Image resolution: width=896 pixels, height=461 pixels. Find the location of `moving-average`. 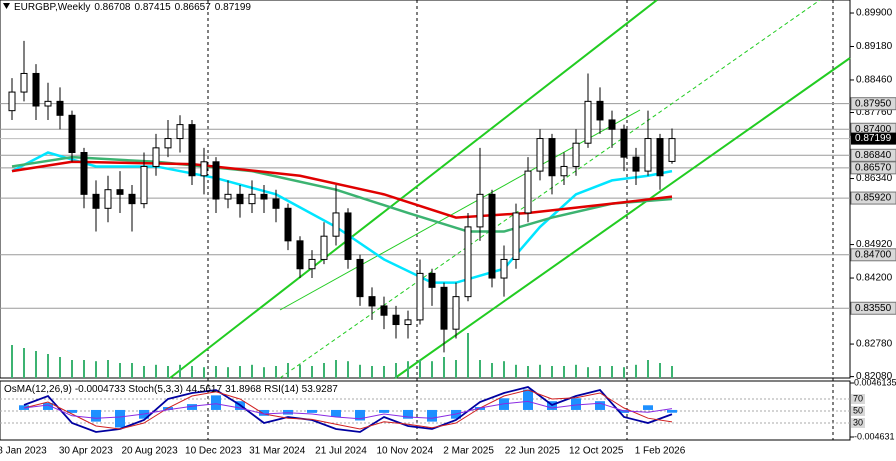

moving-average is located at coordinates (342, 189).